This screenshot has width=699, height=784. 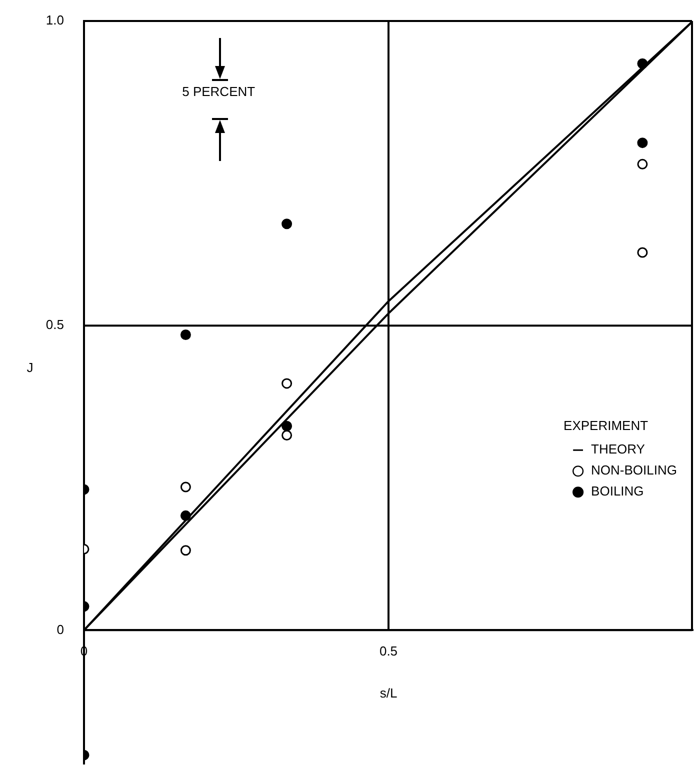 What do you see at coordinates (55, 20) in the screenshot?
I see `y-tick-label: 1.0` at bounding box center [55, 20].